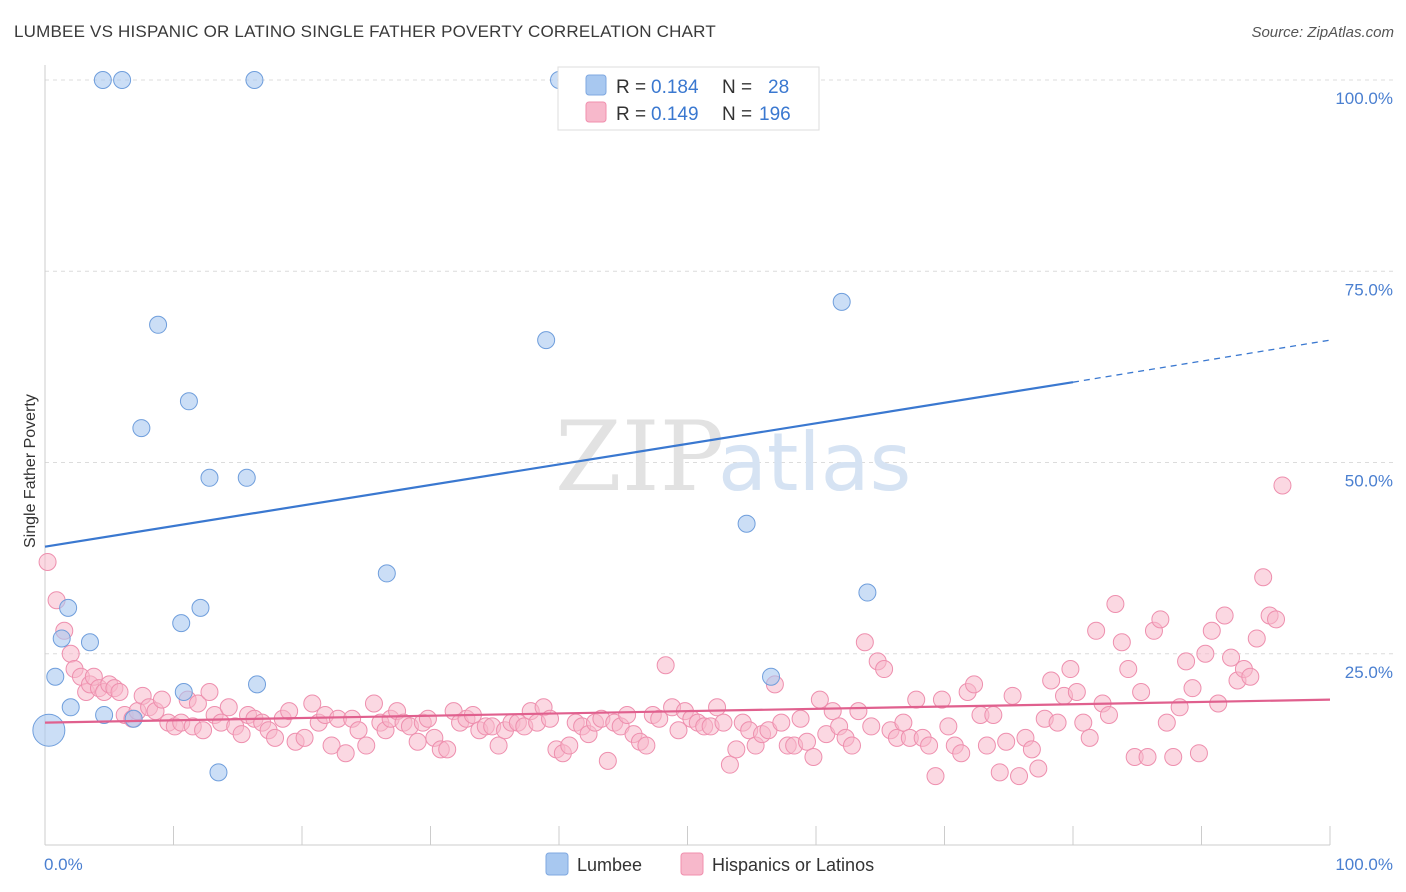 The image size is (1406, 892). I want to click on legend-n-value-lumbee: 28, so click(778, 87).